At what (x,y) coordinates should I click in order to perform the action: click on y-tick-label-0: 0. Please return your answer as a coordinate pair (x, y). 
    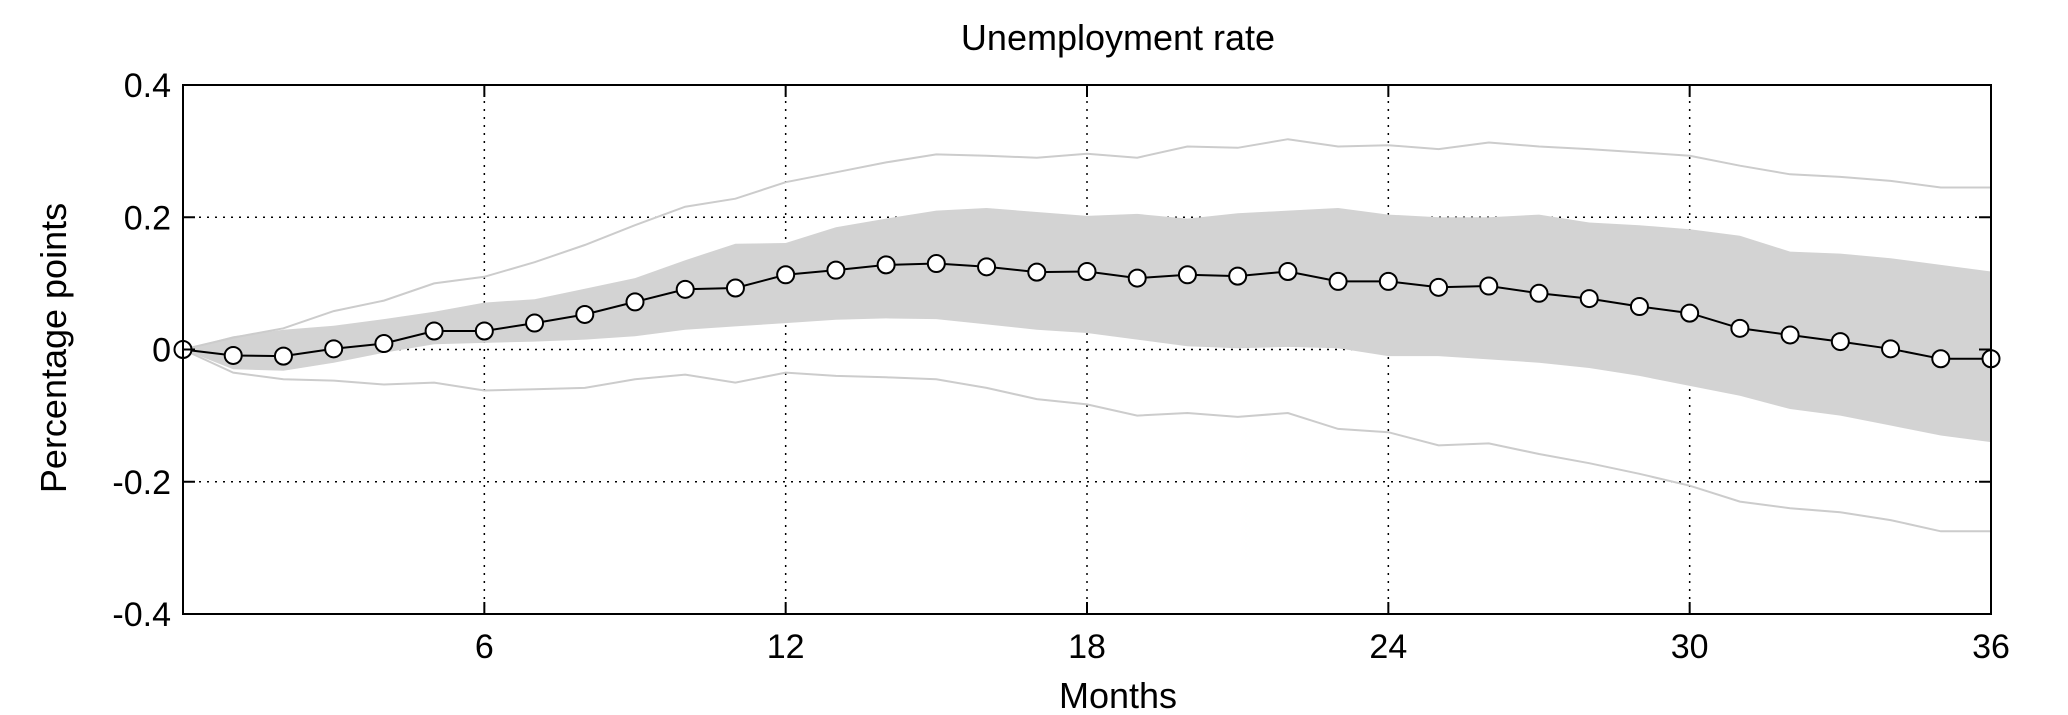
    Looking at the image, I should click on (161, 351).